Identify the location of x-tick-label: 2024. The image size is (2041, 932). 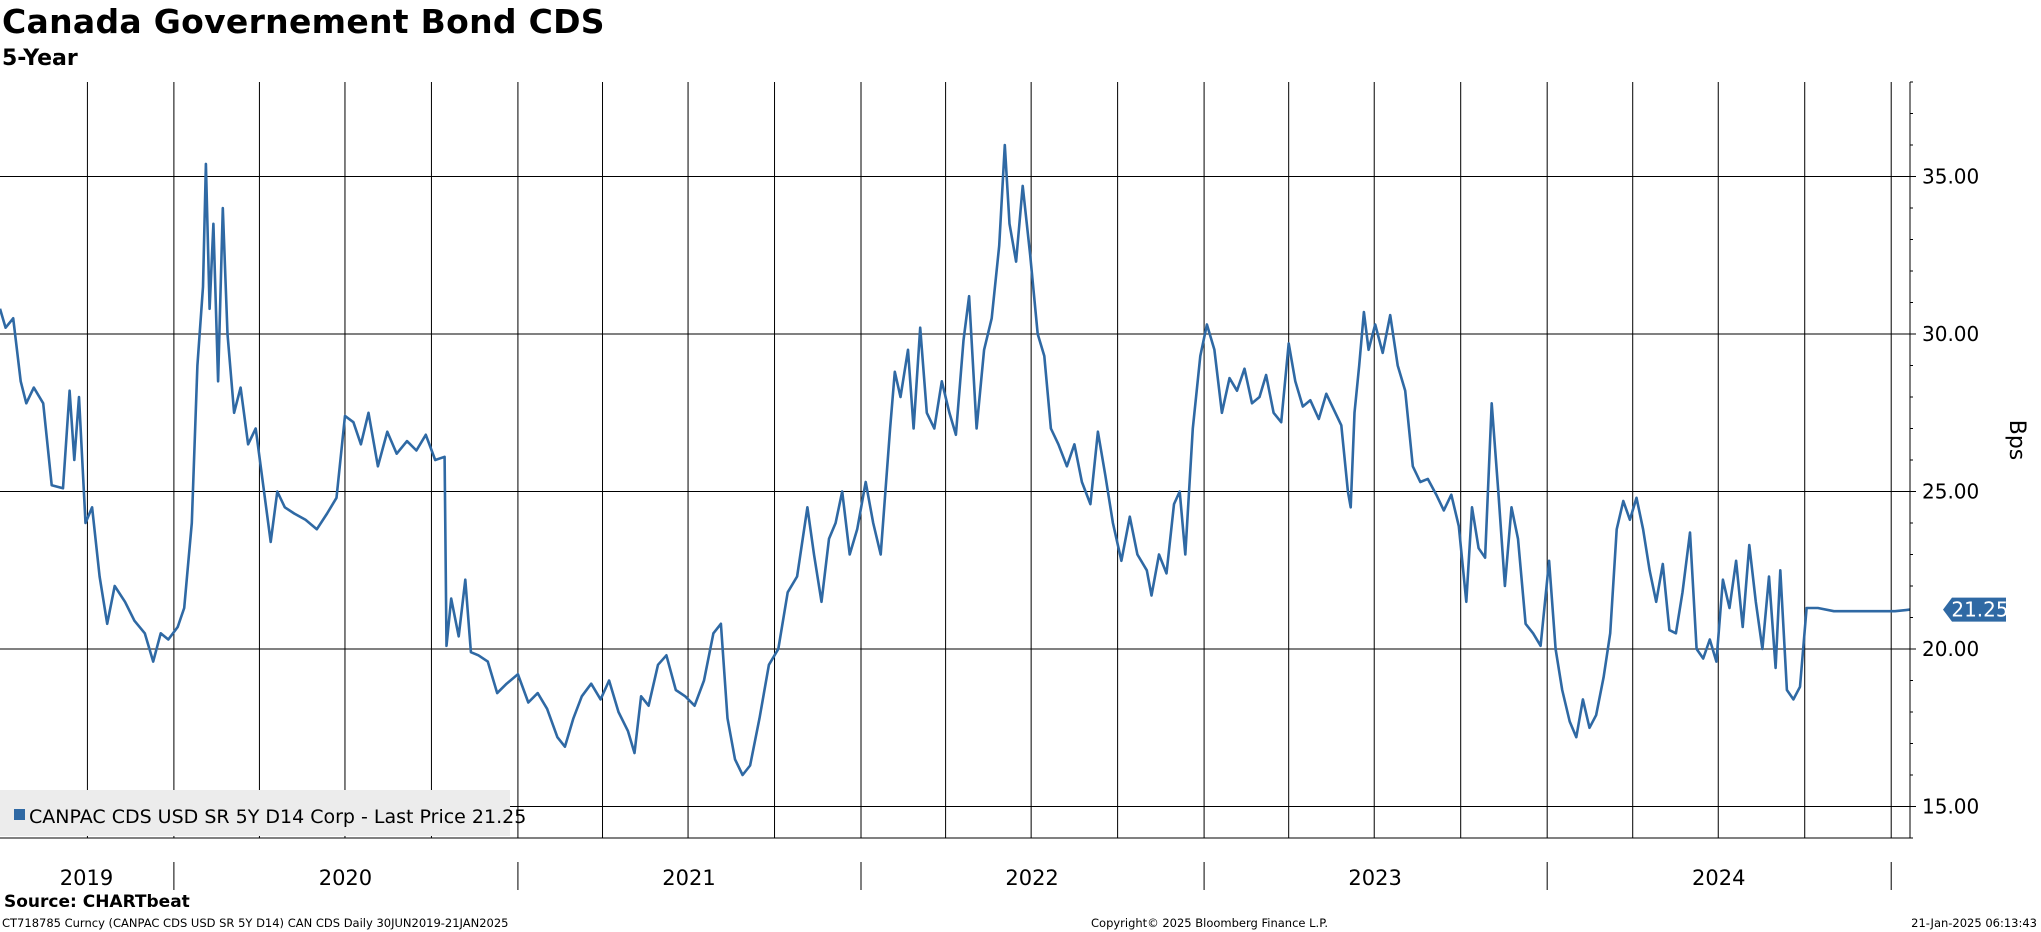
(1718, 878).